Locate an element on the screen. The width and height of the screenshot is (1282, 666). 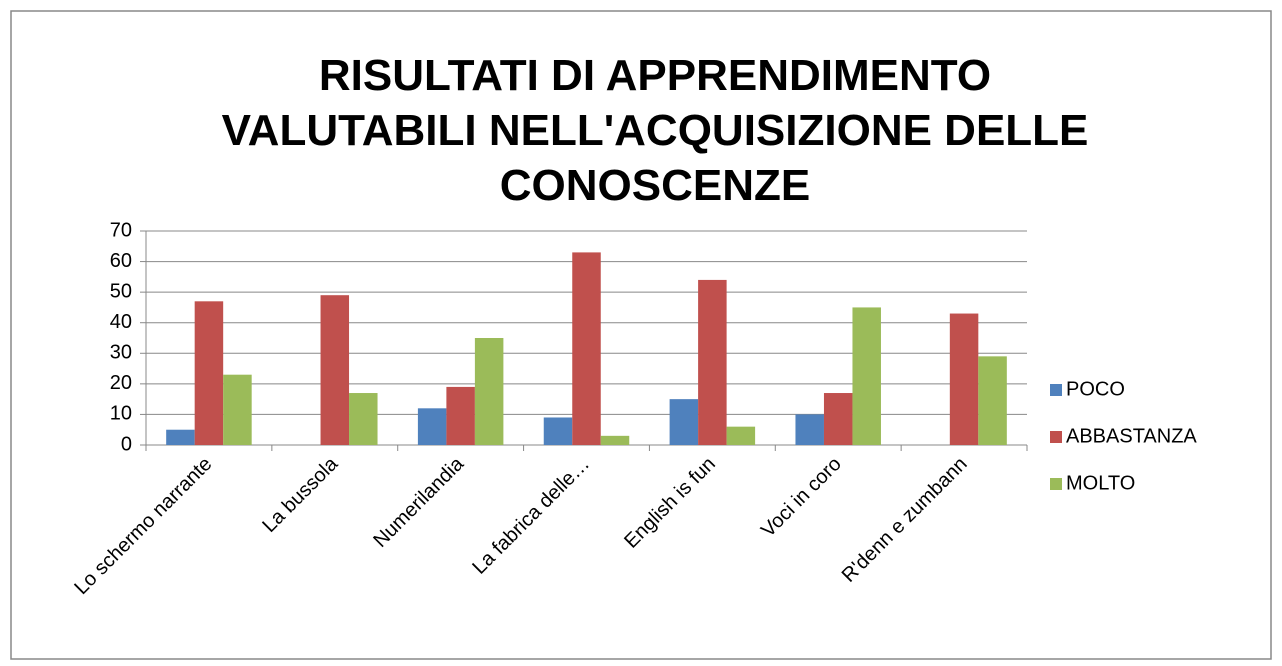
chart-title: RISULTATI DI APPRENDIMENTO is located at coordinates (655, 75).